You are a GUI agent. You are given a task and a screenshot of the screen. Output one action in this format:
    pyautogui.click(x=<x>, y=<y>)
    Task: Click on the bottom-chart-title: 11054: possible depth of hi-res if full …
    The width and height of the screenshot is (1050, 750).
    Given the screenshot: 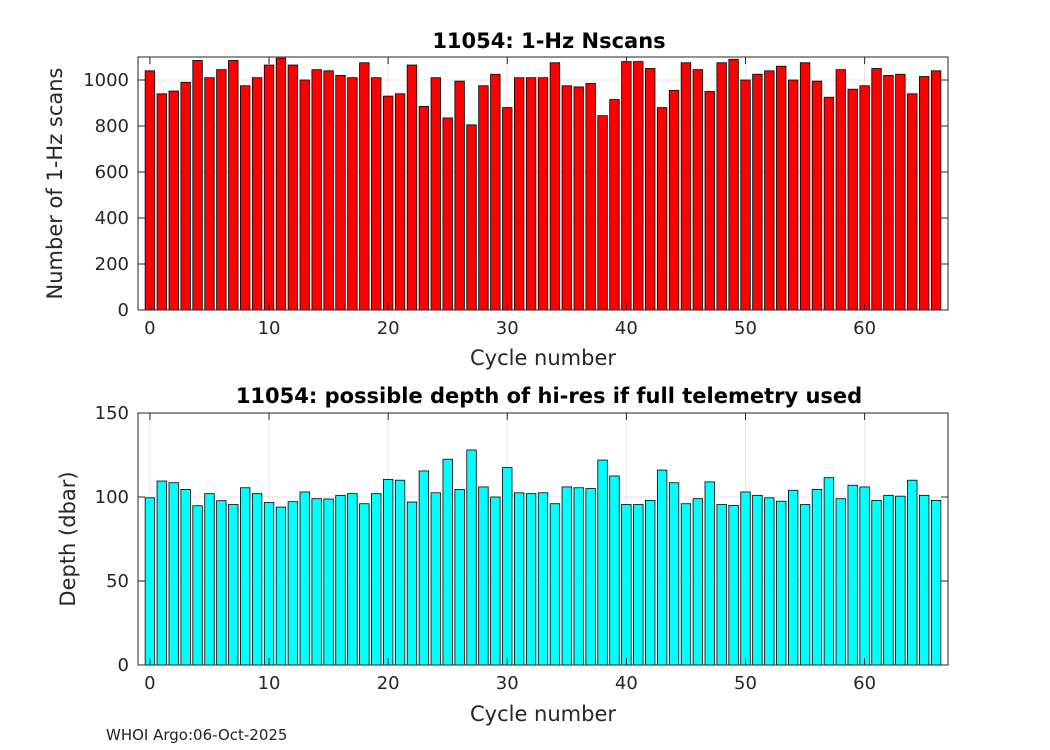 What is the action you would take?
    pyautogui.click(x=549, y=396)
    